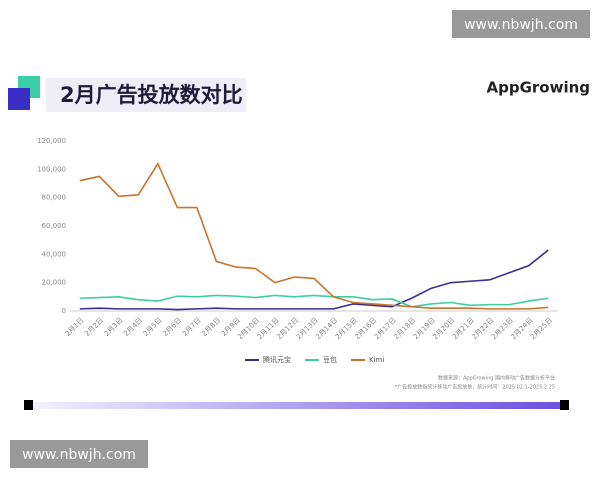 The width and height of the screenshot is (600, 480). I want to click on decor-bar, so click(297, 405).